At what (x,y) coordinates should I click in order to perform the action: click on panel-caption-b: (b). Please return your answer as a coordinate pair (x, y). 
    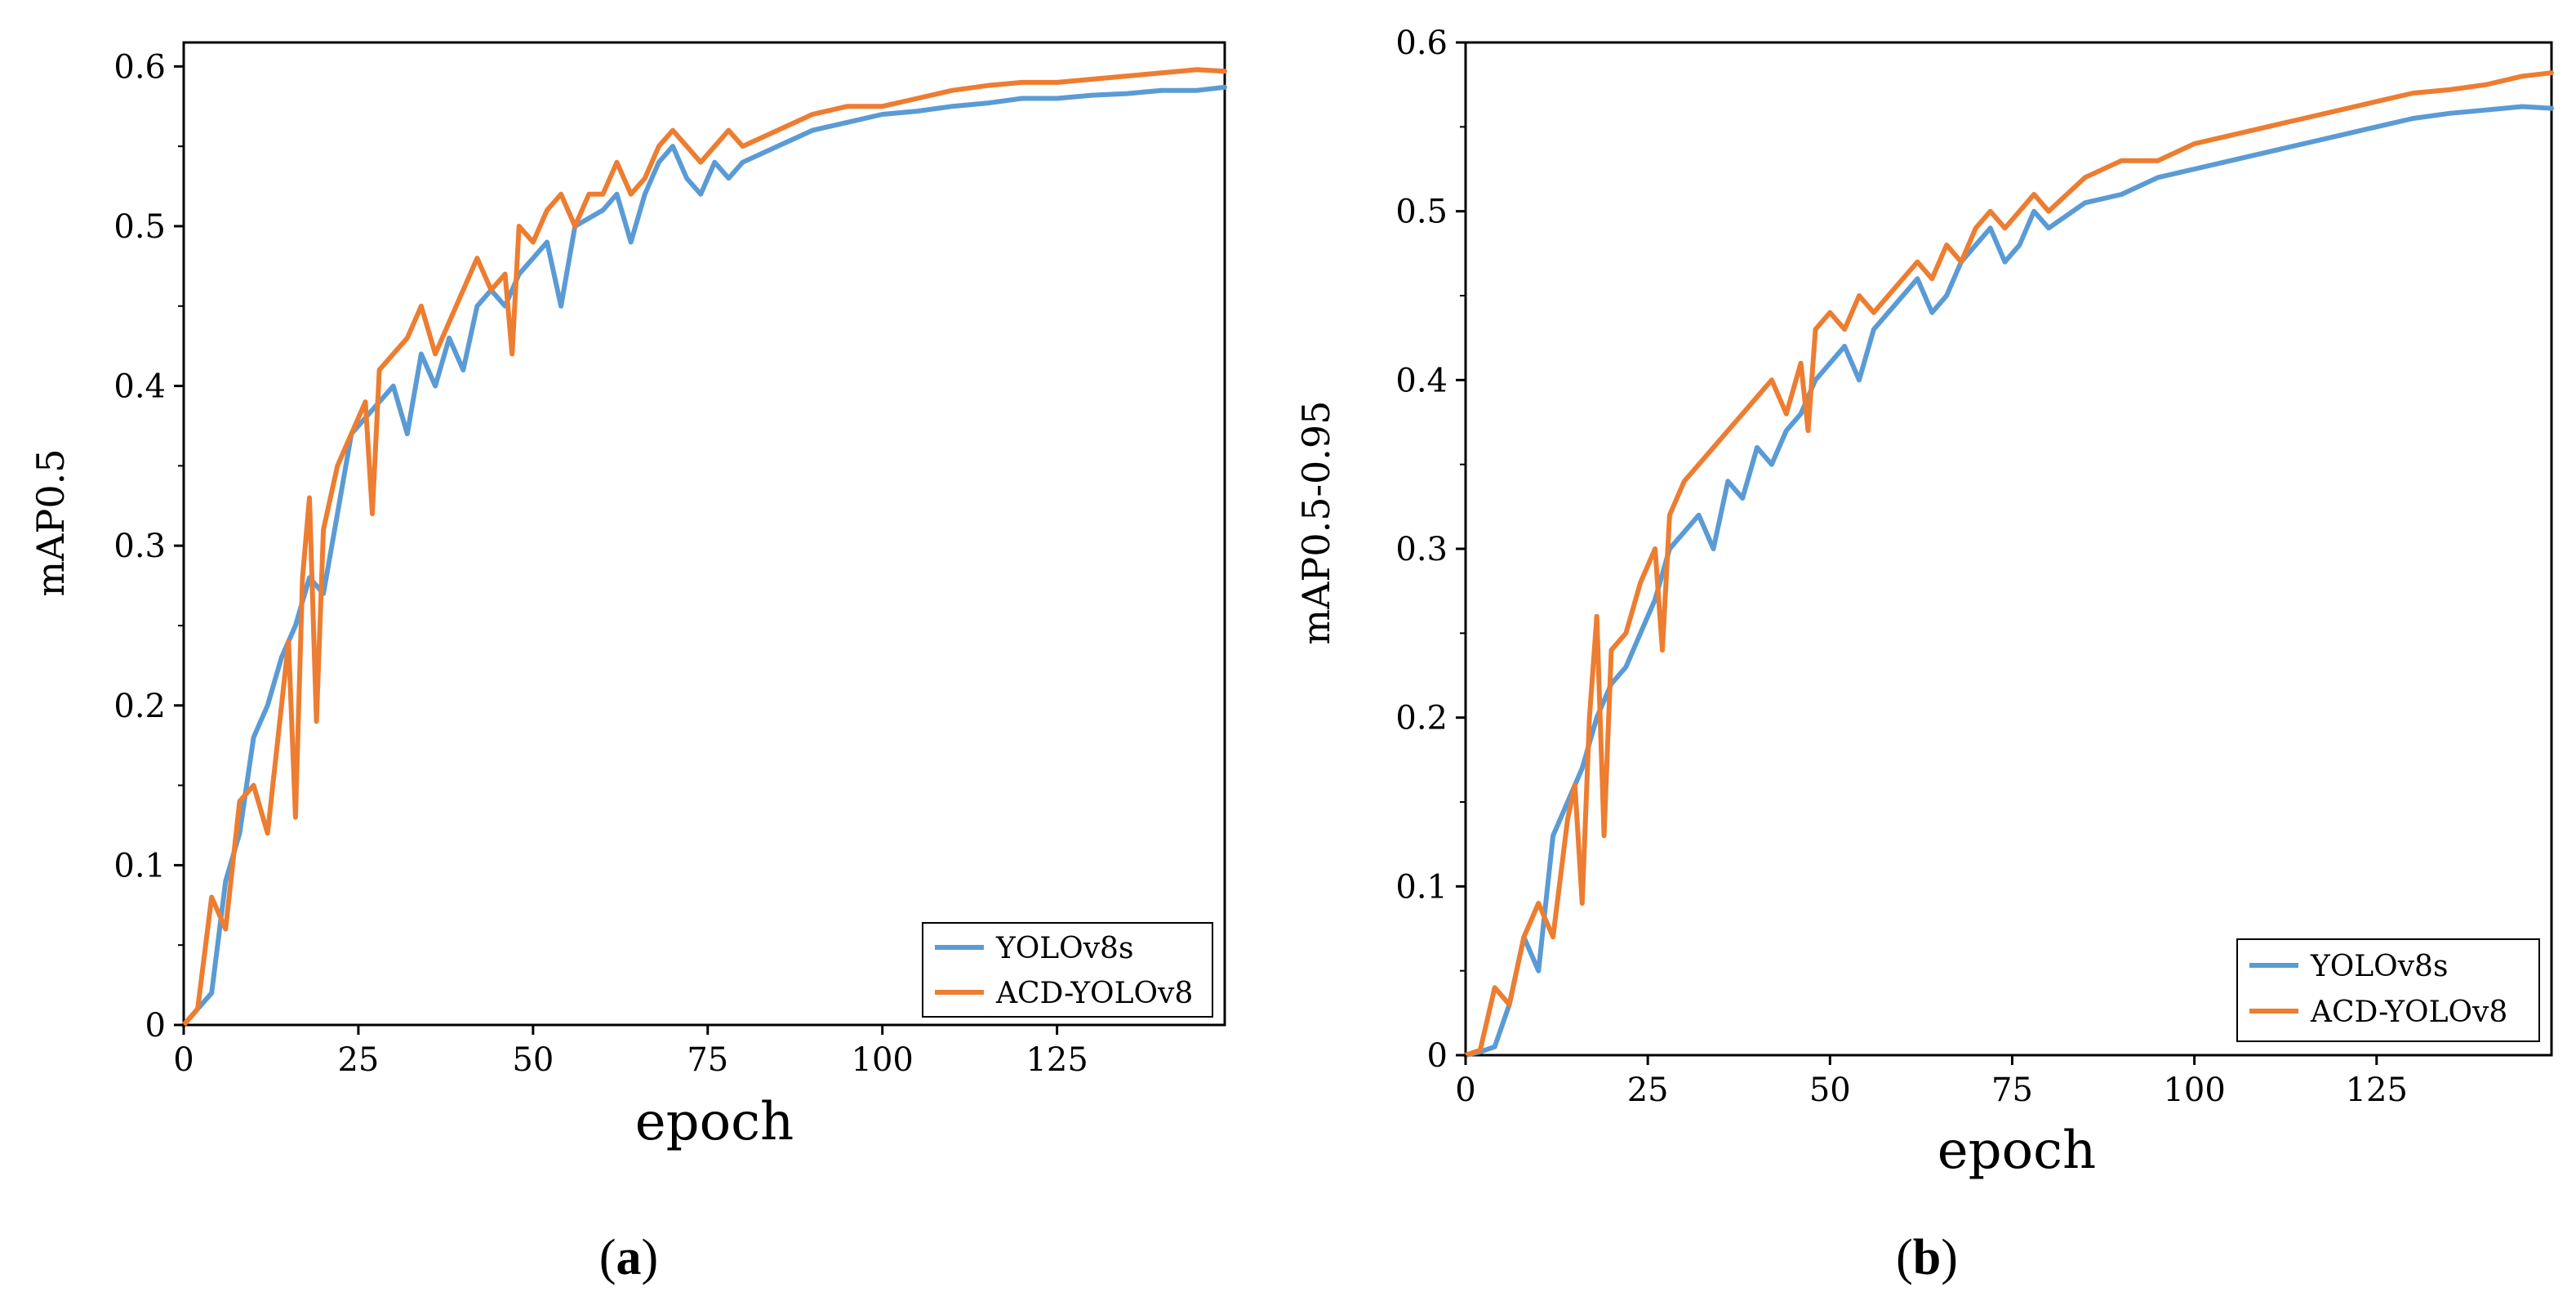
    Looking at the image, I should click on (1927, 1257).